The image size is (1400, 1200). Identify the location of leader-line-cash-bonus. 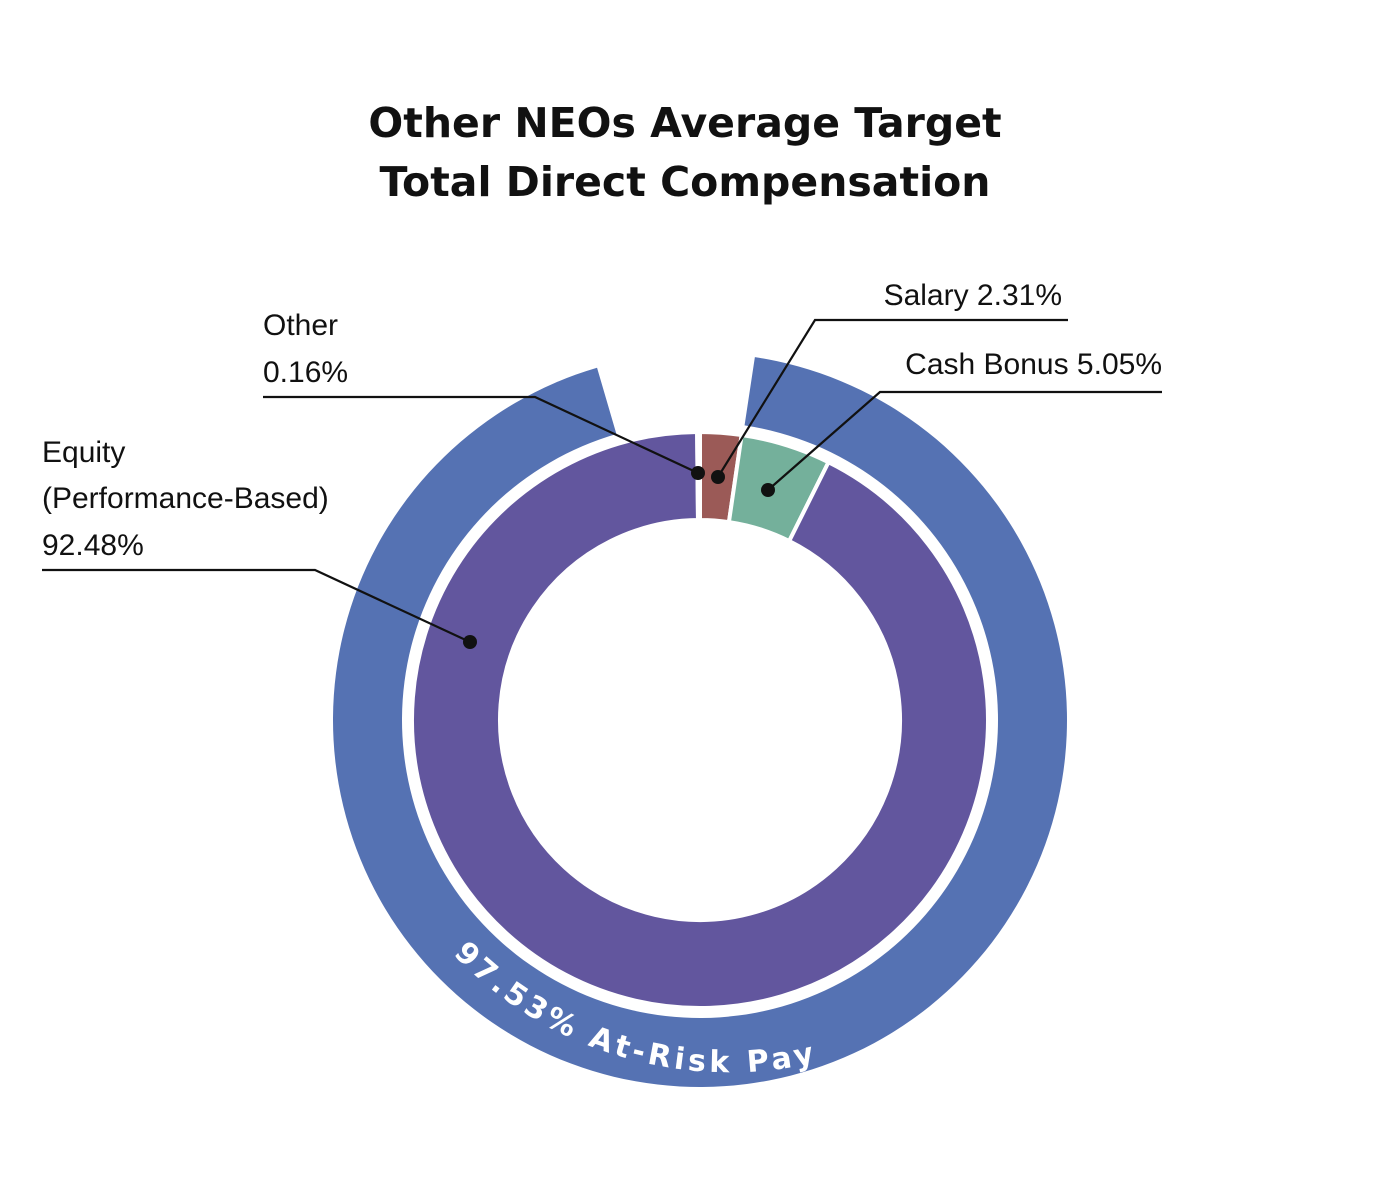
(964, 440).